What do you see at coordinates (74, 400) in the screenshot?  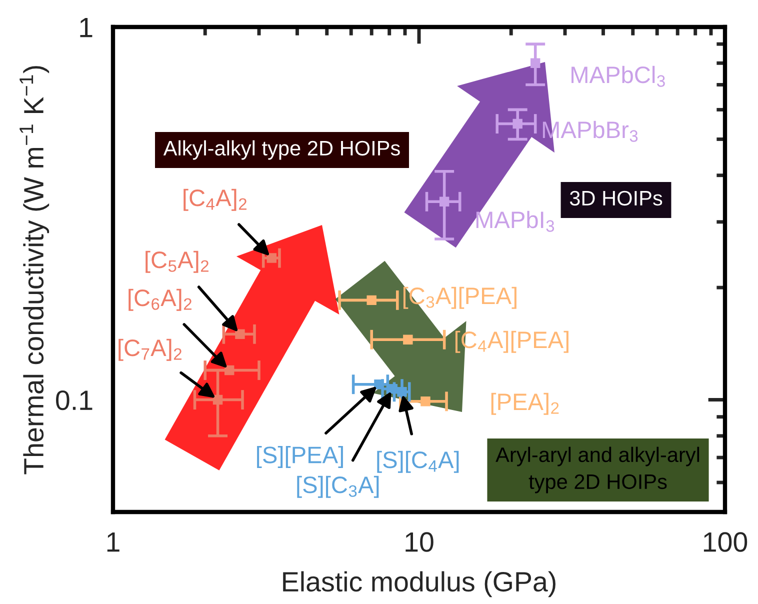 I see `y-tick-label: 0.1` at bounding box center [74, 400].